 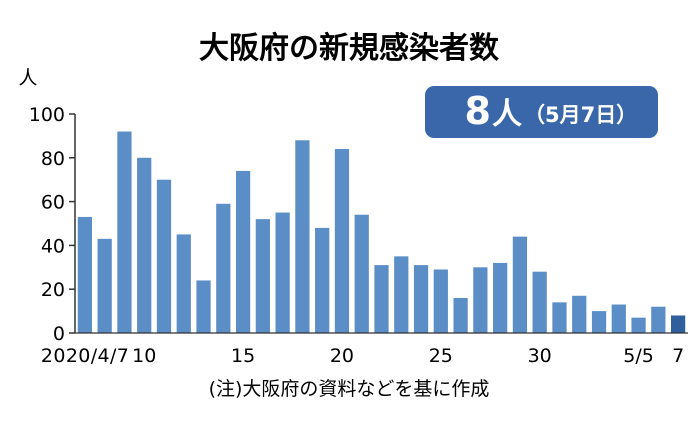 I want to click on bar-4/26, so click(x=460, y=315).